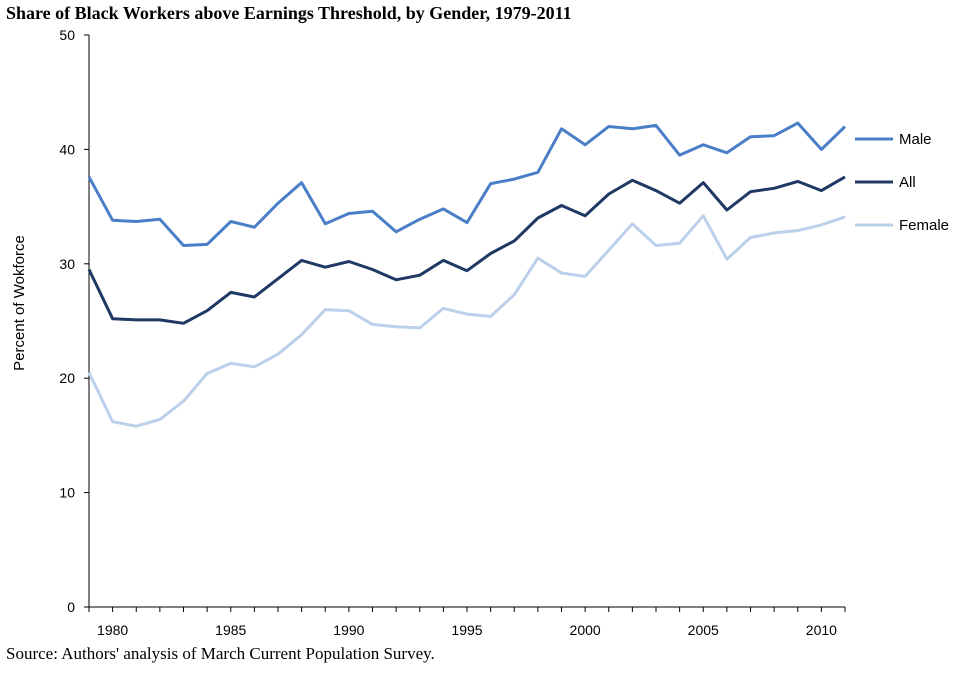 The image size is (968, 675). Describe the element at coordinates (67, 493) in the screenshot. I see `y-tick-label: 10` at that location.